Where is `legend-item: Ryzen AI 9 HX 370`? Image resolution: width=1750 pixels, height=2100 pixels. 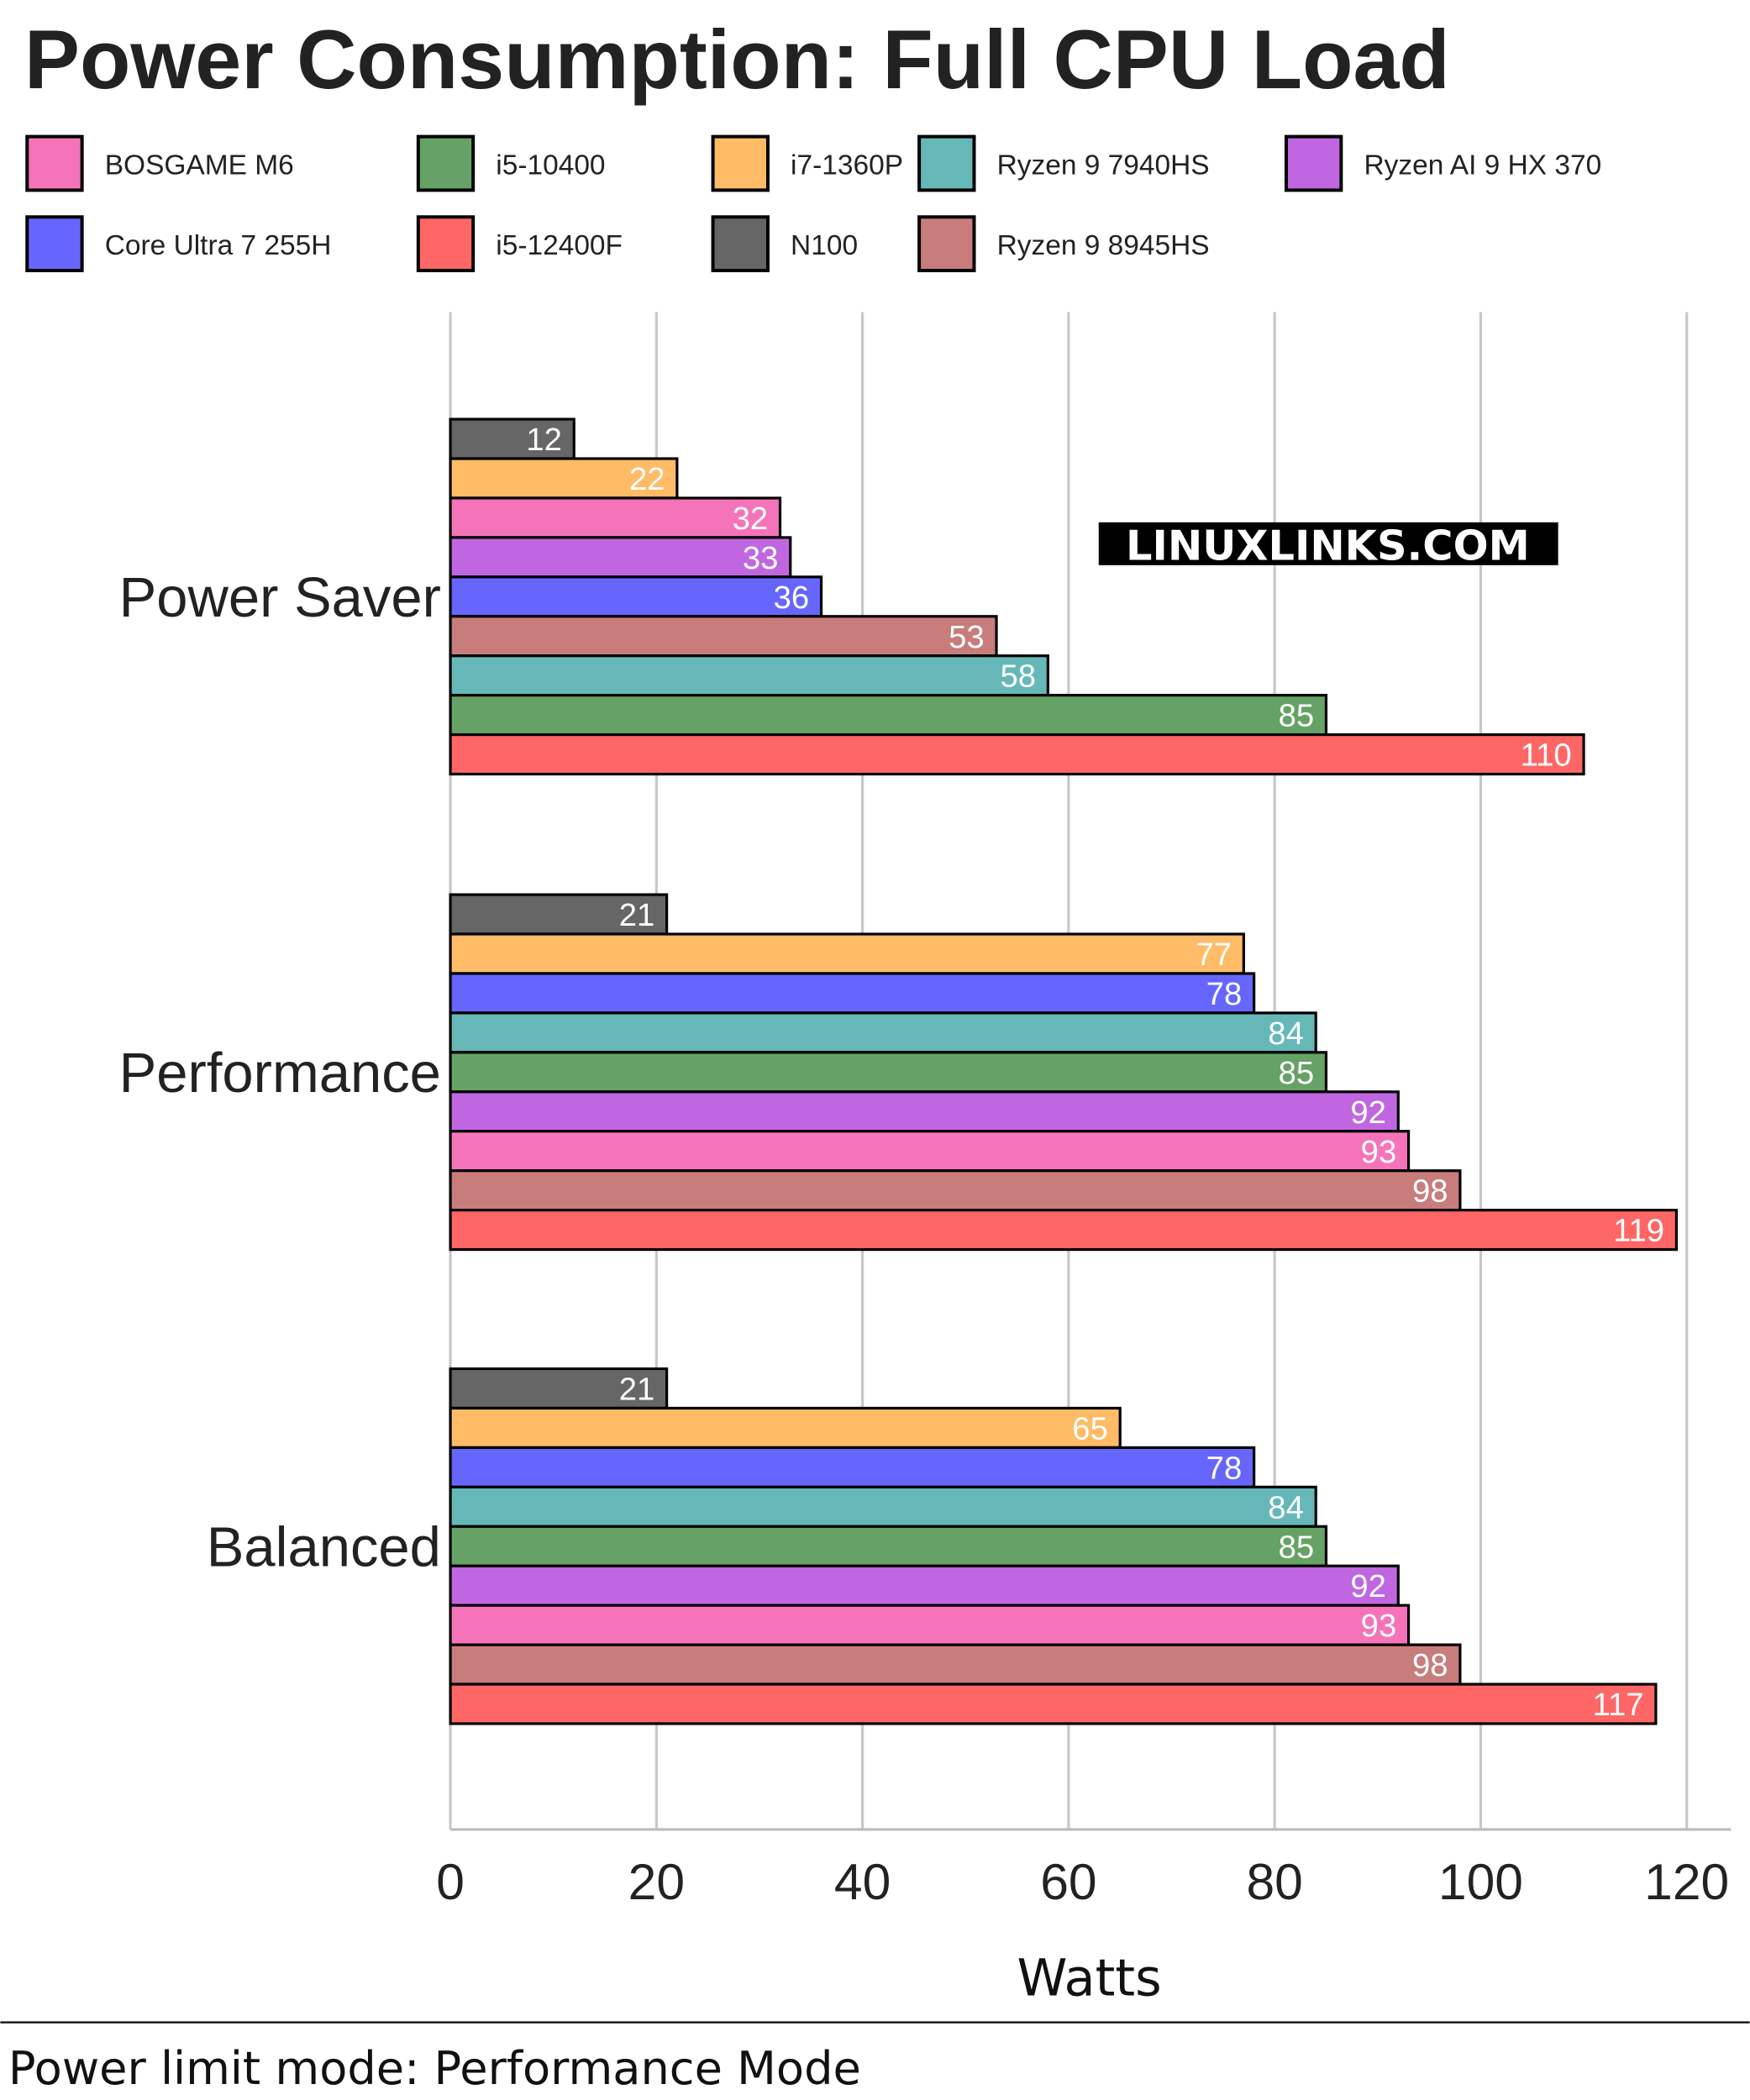
legend-item: Ryzen AI 9 HX 370 is located at coordinates (1443, 163).